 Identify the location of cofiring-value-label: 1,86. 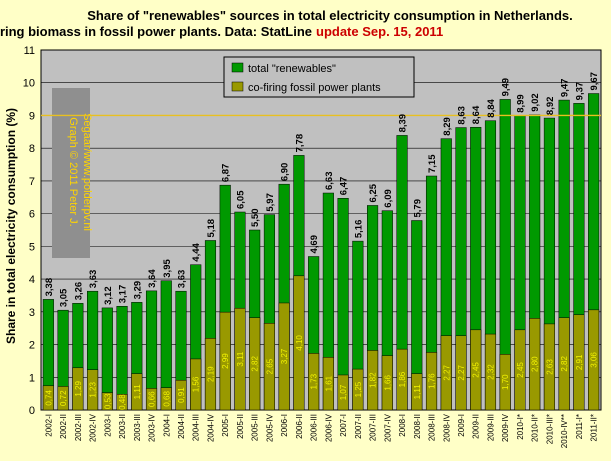
(402, 379).